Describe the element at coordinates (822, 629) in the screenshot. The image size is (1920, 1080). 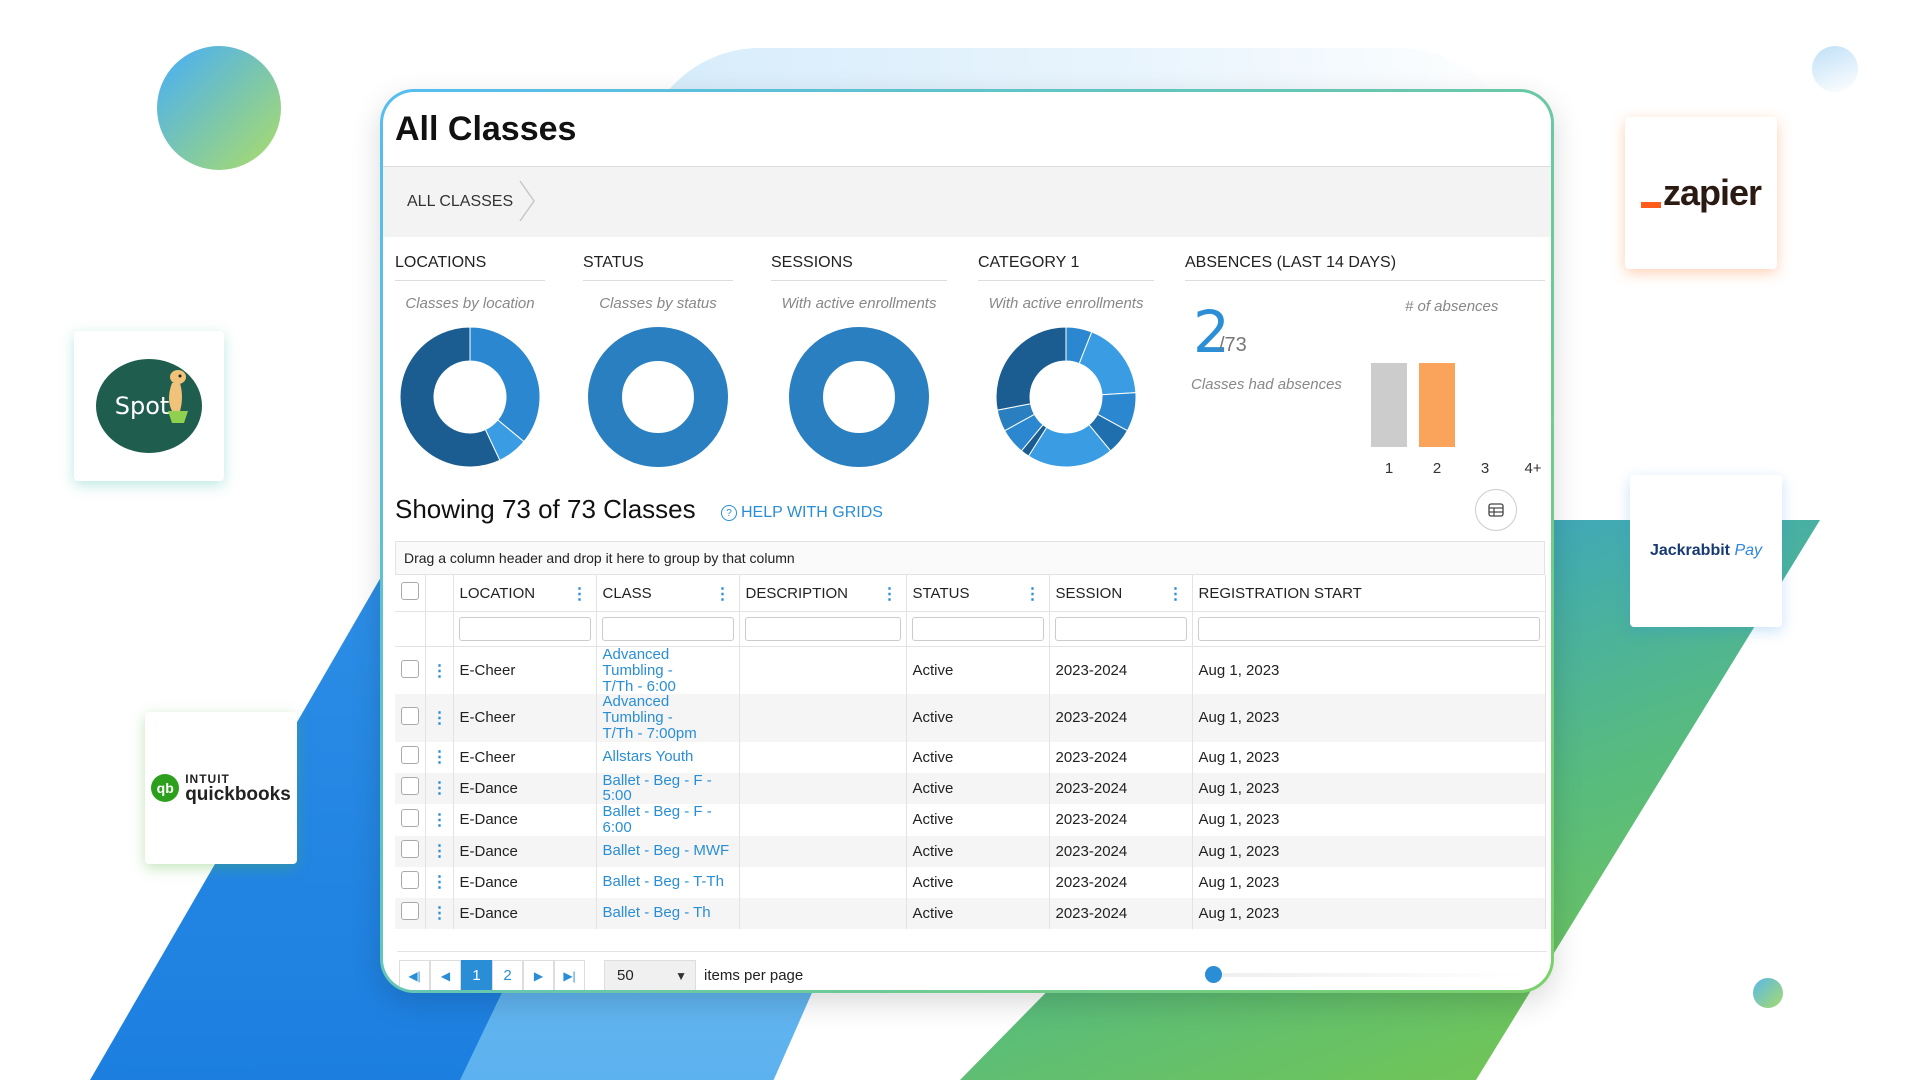
I see `description-filter-input` at that location.